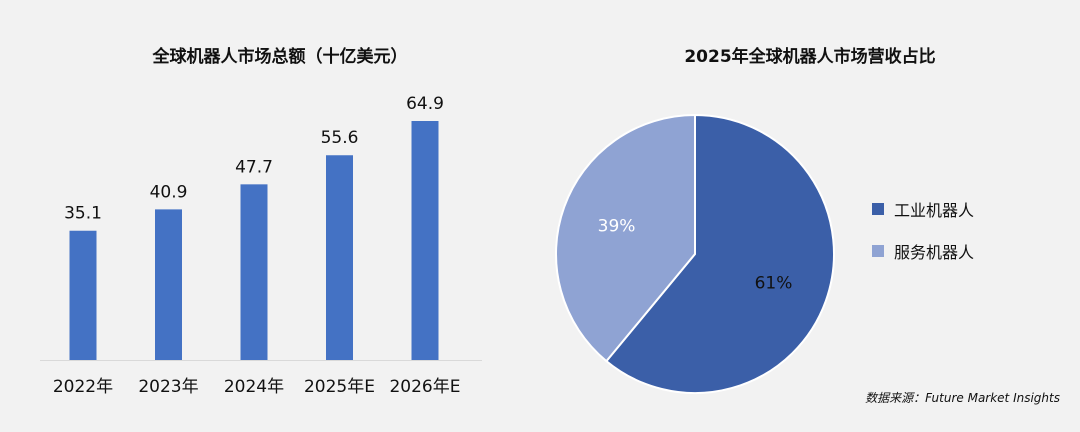 This screenshot has height=432, width=1080. What do you see at coordinates (617, 227) in the screenshot?
I see `pie-data-label-1: 39%` at bounding box center [617, 227].